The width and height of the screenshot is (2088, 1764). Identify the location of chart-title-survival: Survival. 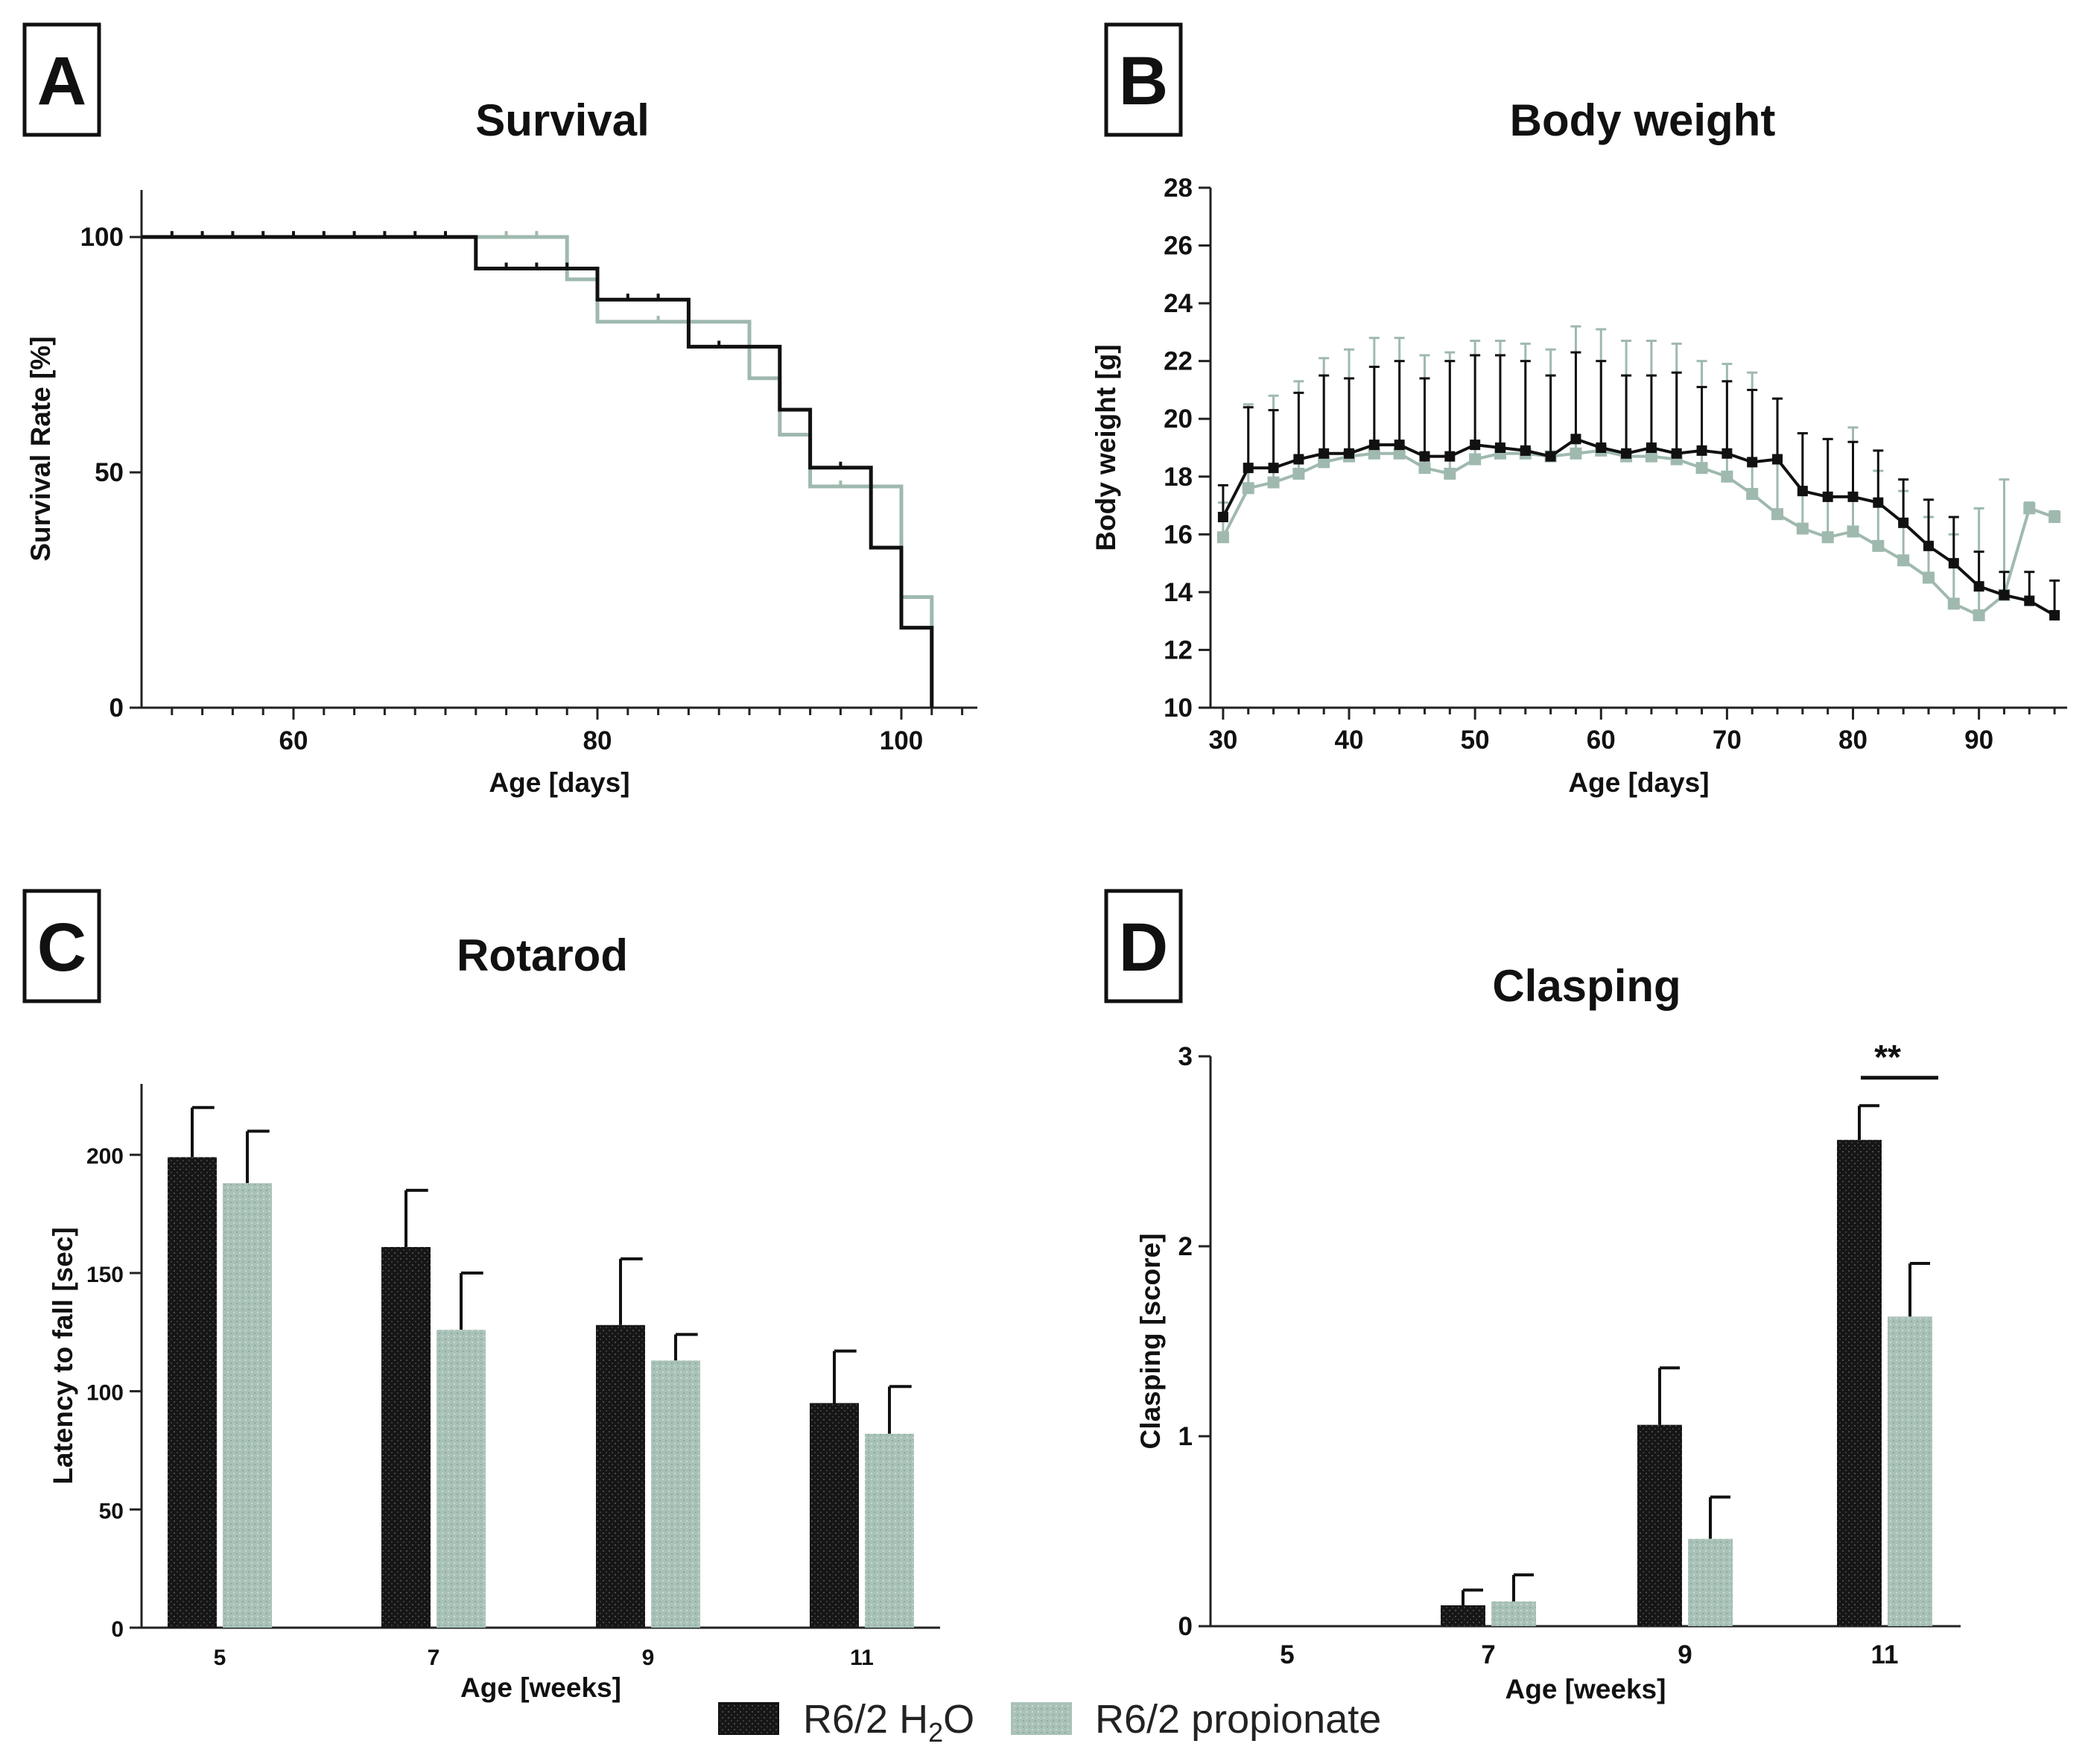
(562, 120).